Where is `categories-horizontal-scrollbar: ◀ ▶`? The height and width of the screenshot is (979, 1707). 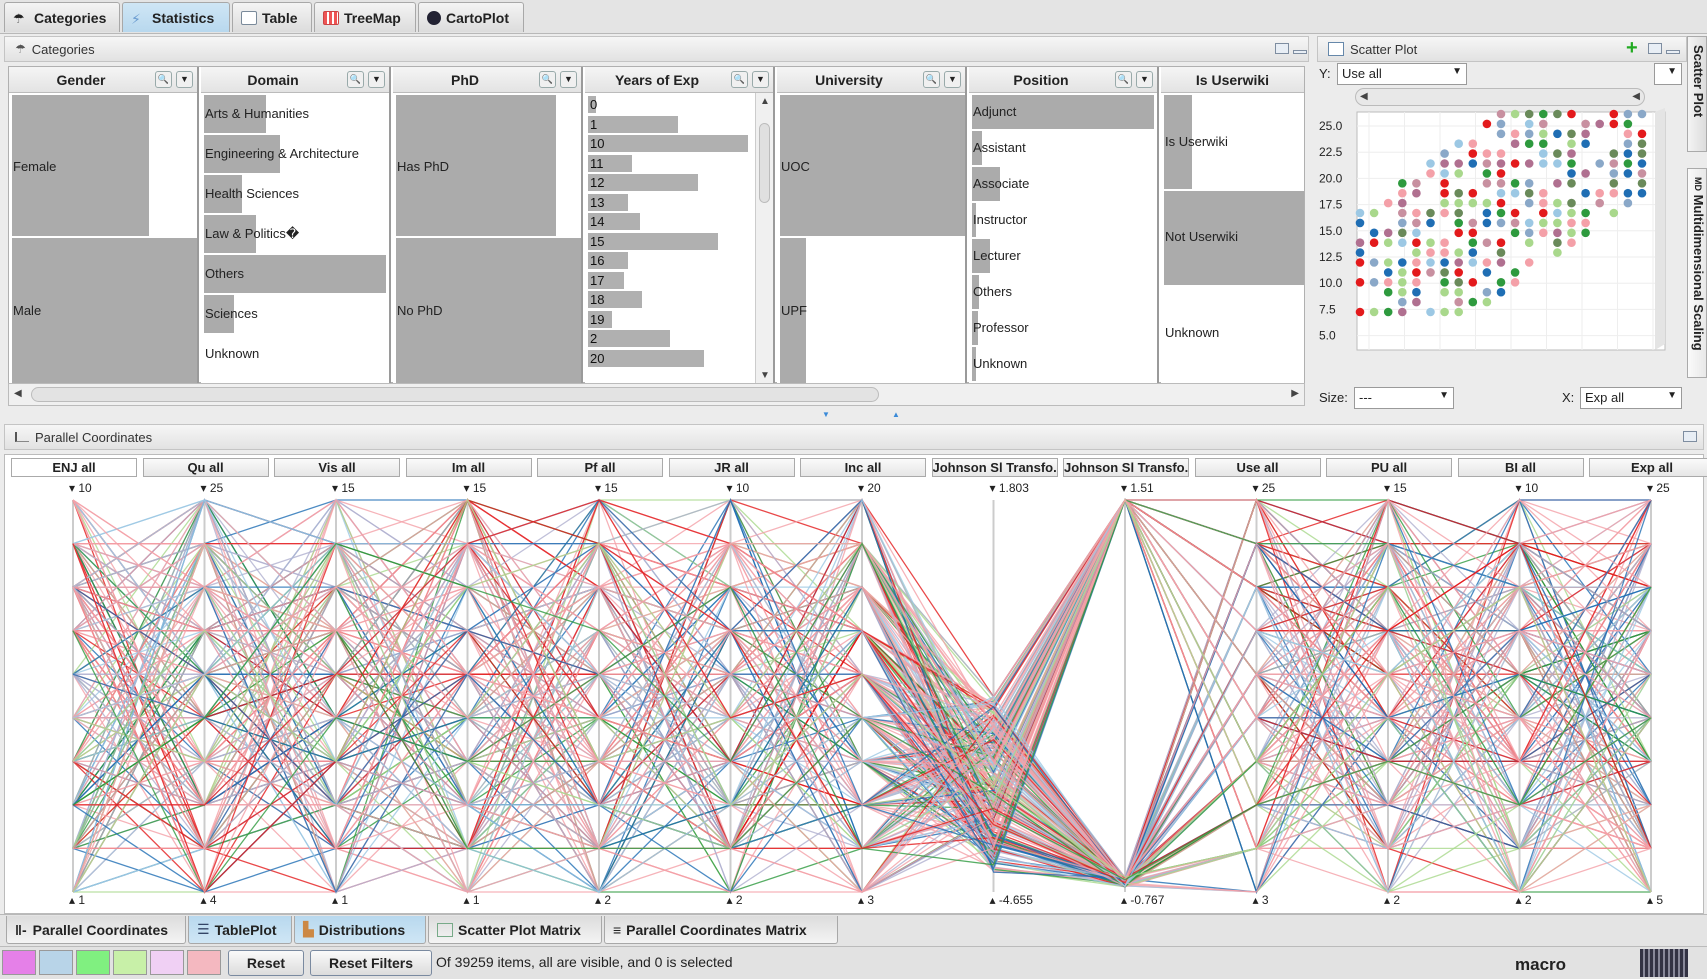 categories-horizontal-scrollbar: ◀ ▶ is located at coordinates (656, 394).